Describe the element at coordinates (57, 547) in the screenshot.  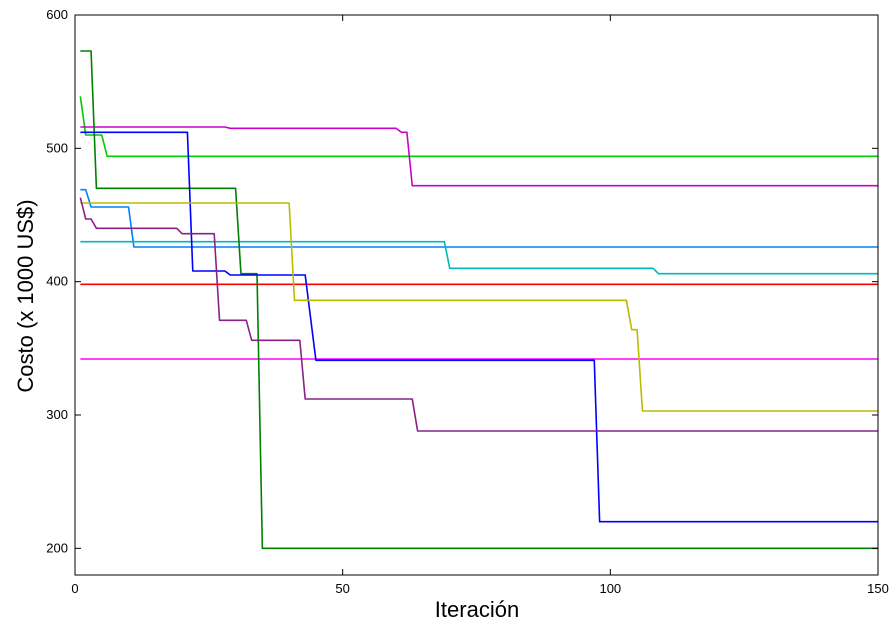
I see `y-tick-label: 200` at that location.